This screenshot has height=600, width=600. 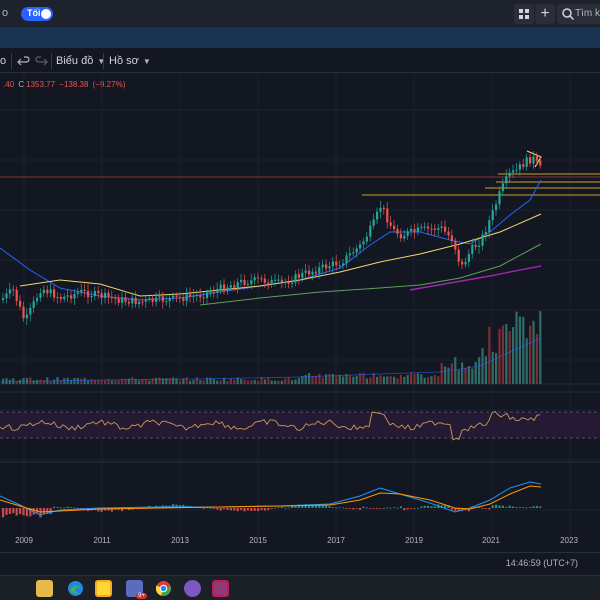 What do you see at coordinates (569, 540) in the screenshot?
I see `x-tick: 2023` at bounding box center [569, 540].